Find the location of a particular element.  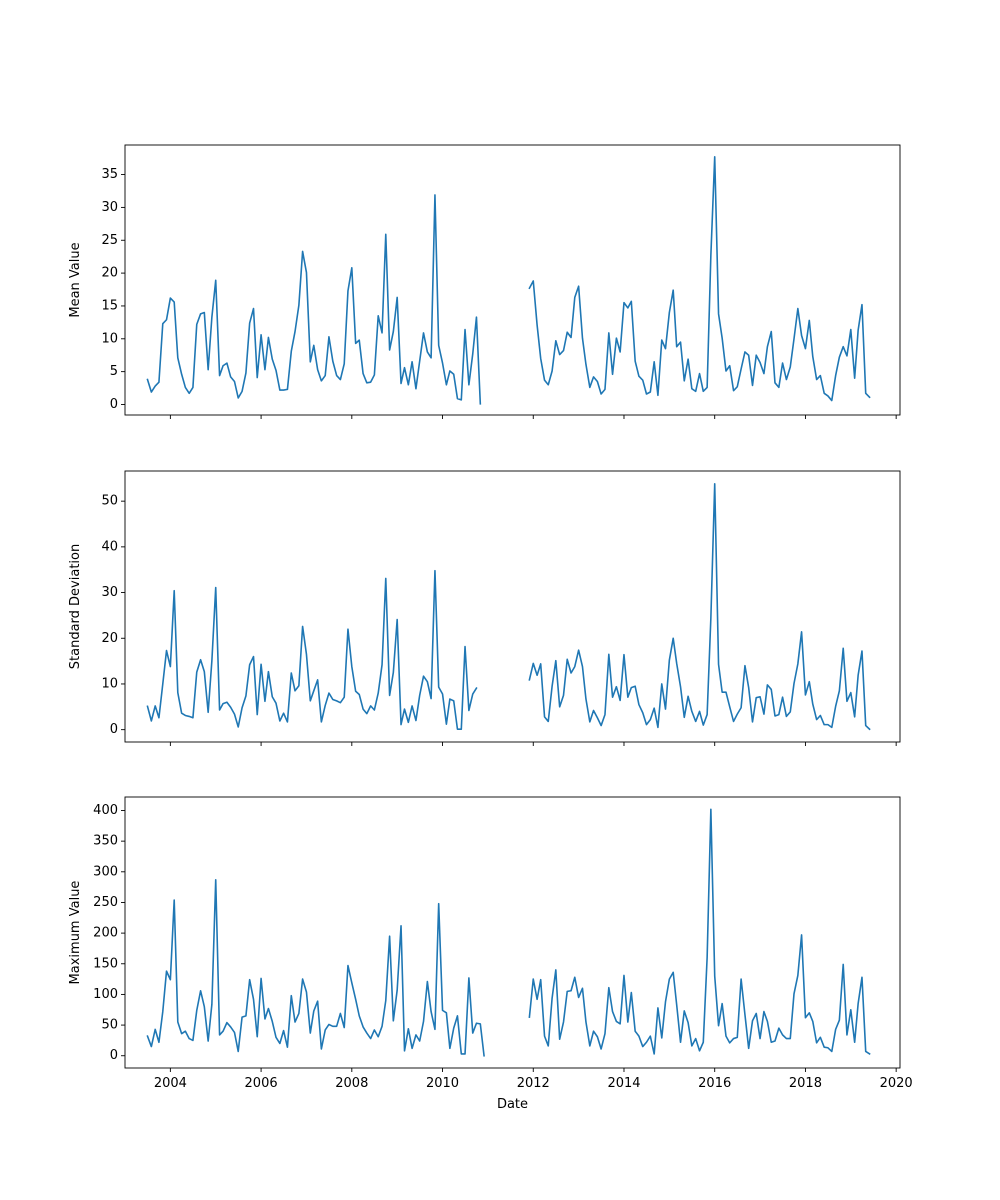

y-tick-label: 200 is located at coordinates (105, 933).